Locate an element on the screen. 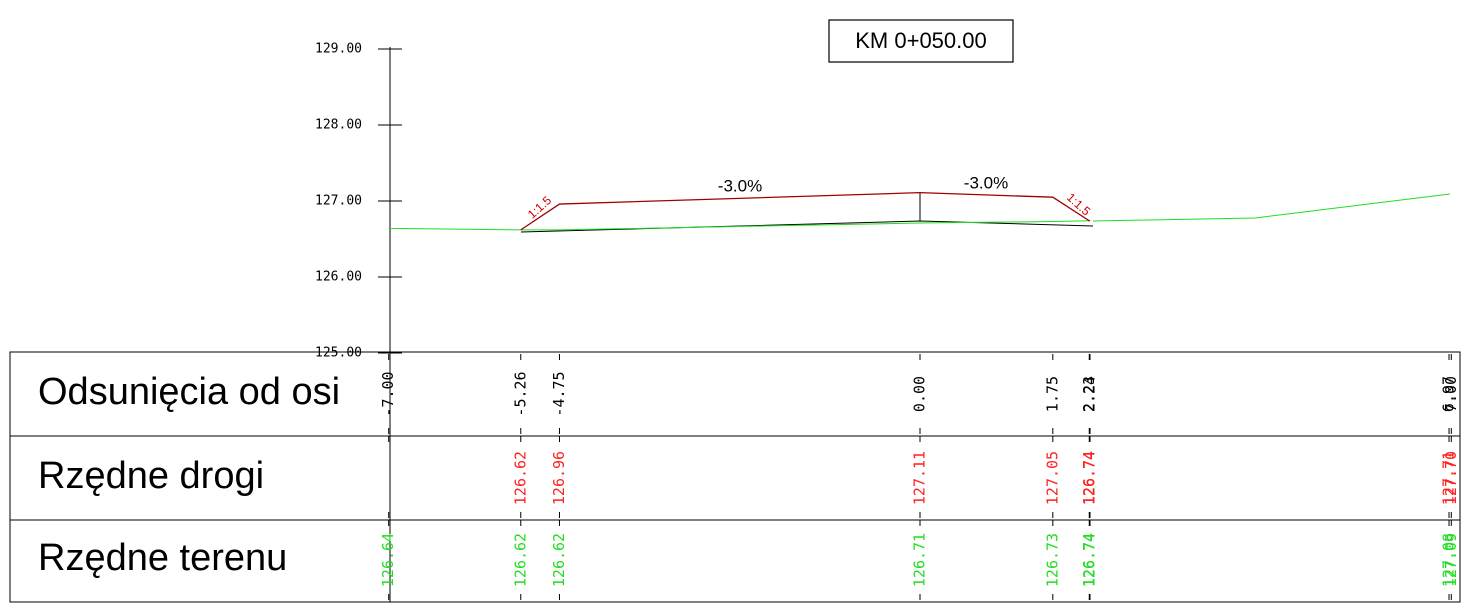 The image size is (1462, 604). offset-cell: 7.00 is located at coordinates (1451, 394).